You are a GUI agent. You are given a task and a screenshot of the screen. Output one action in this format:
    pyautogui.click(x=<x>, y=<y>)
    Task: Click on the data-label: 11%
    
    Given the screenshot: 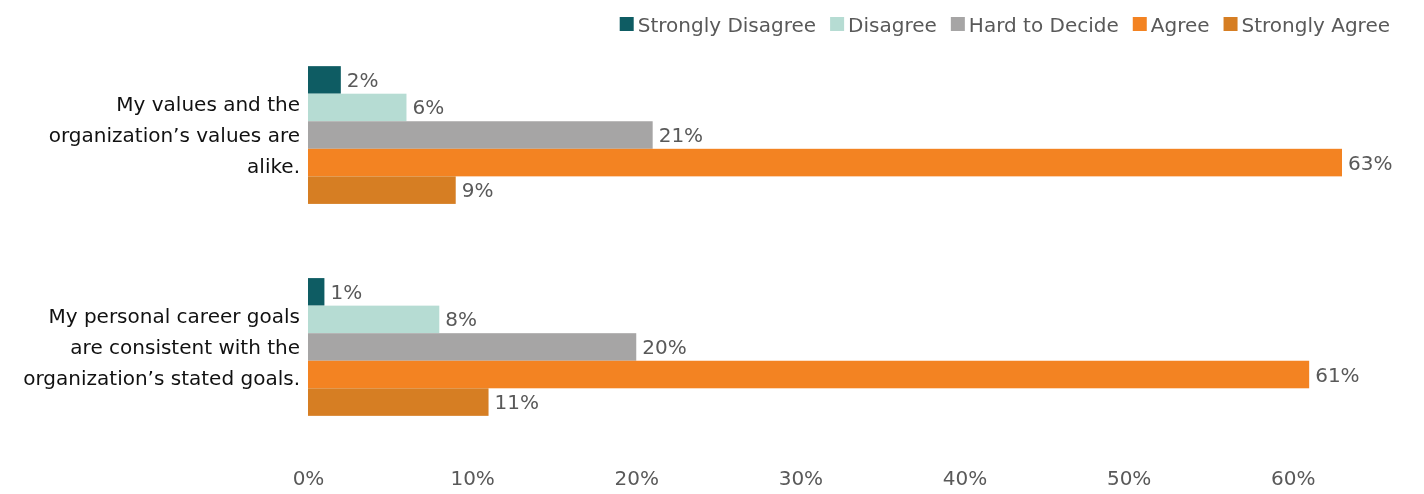 What is the action you would take?
    pyautogui.click(x=516, y=402)
    